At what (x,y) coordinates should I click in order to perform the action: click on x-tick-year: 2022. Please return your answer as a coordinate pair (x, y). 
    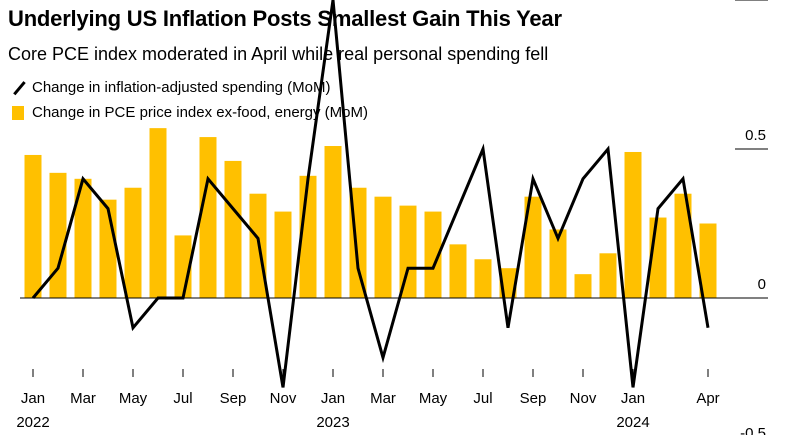
    Looking at the image, I should click on (32, 422).